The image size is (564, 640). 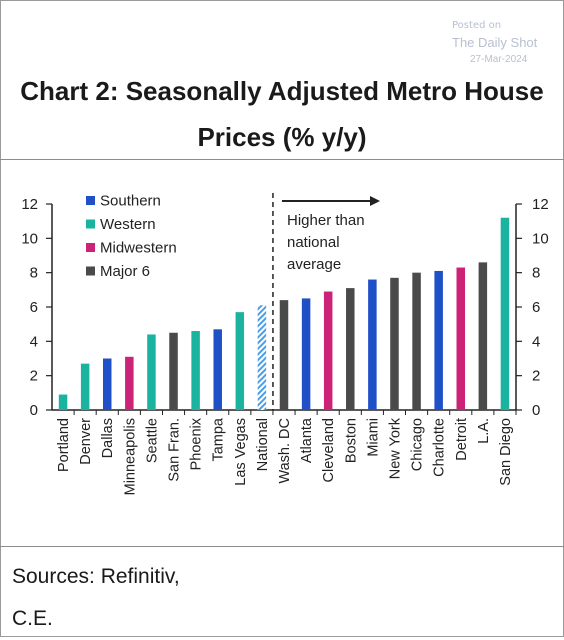 What do you see at coordinates (540, 238) in the screenshot?
I see `y-tick-label-right: 10` at bounding box center [540, 238].